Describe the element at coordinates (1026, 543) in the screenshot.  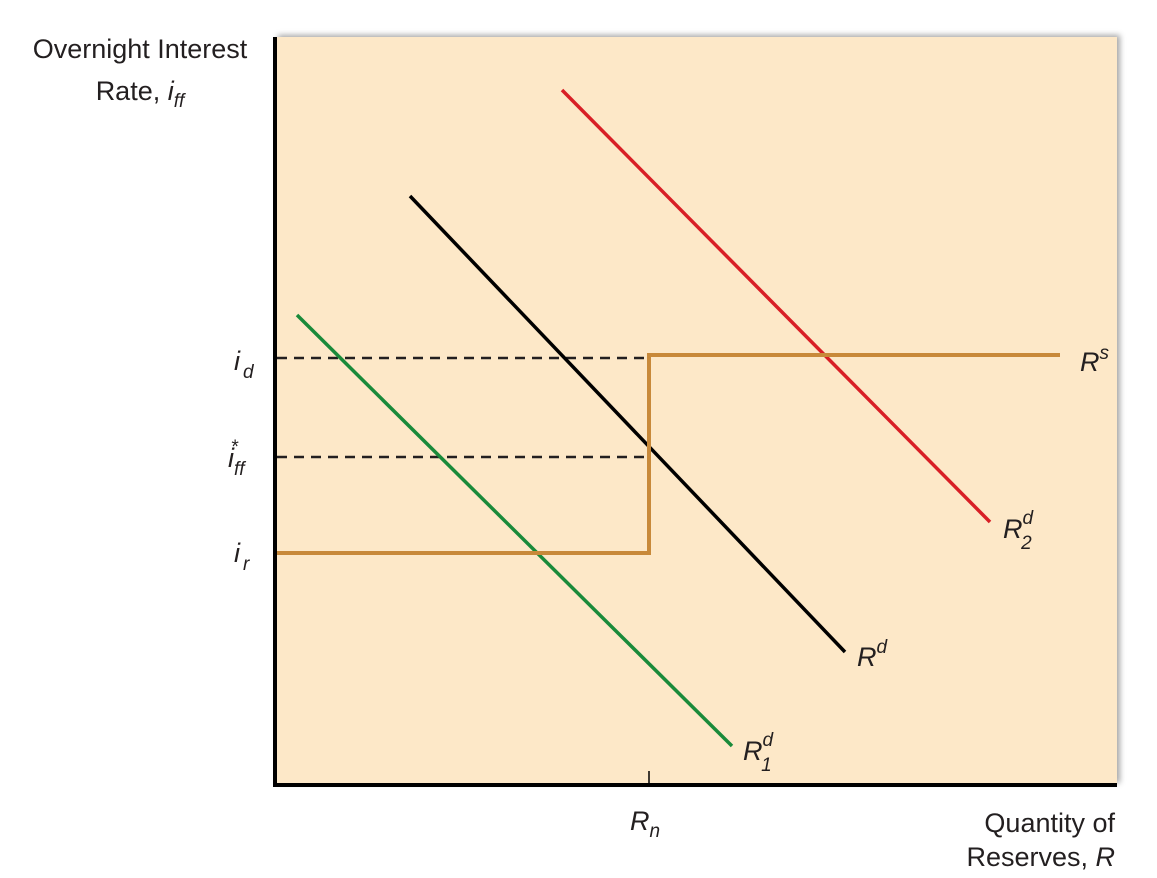
I see `curve-sub: 2` at that location.